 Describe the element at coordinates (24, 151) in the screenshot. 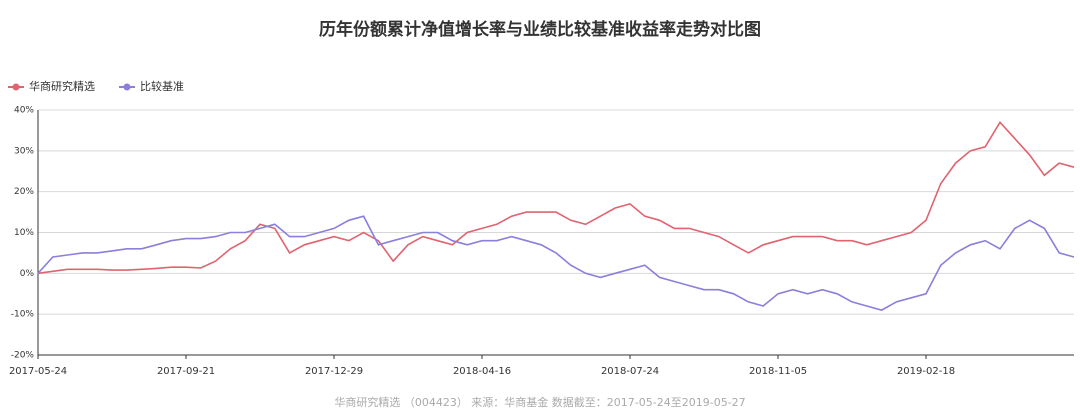

I see `y-tick-label: 30%` at that location.